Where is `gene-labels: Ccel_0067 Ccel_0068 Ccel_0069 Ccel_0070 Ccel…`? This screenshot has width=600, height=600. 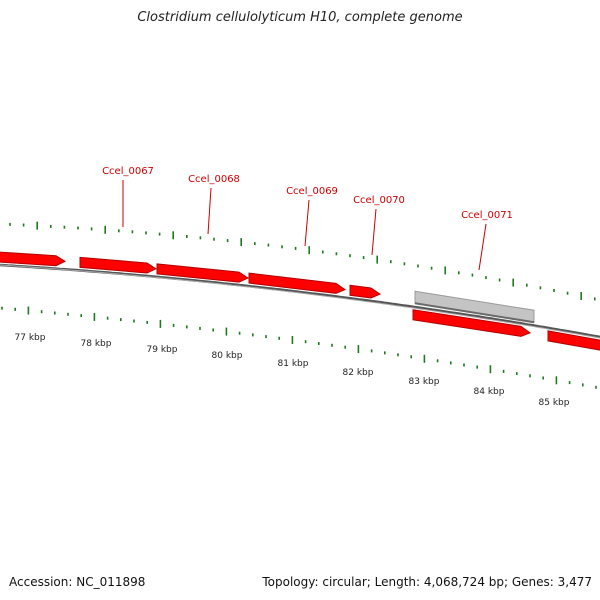
gene-labels: Ccel_0067 Ccel_0068 Ccel_0069 Ccel_0070 Ccel… is located at coordinates (307, 193).